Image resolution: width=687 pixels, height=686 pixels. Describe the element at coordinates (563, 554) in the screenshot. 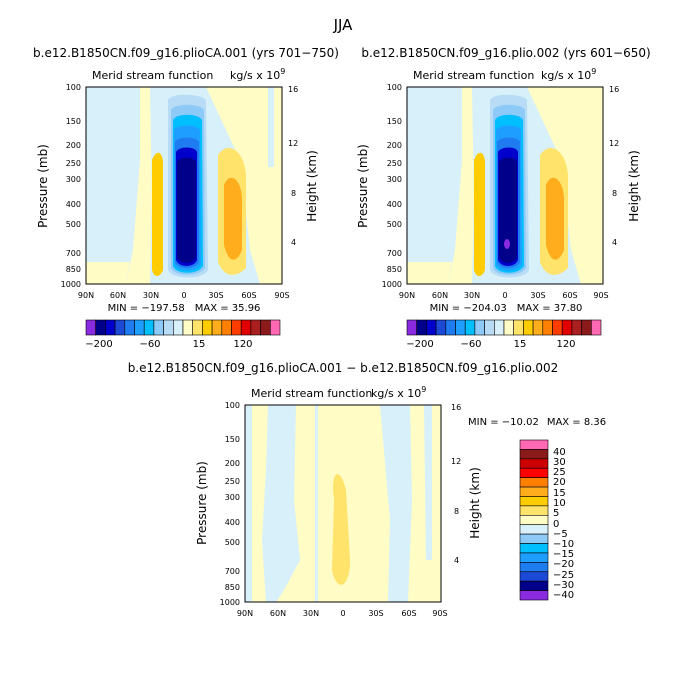

I see `colorbar-label: −15` at that location.